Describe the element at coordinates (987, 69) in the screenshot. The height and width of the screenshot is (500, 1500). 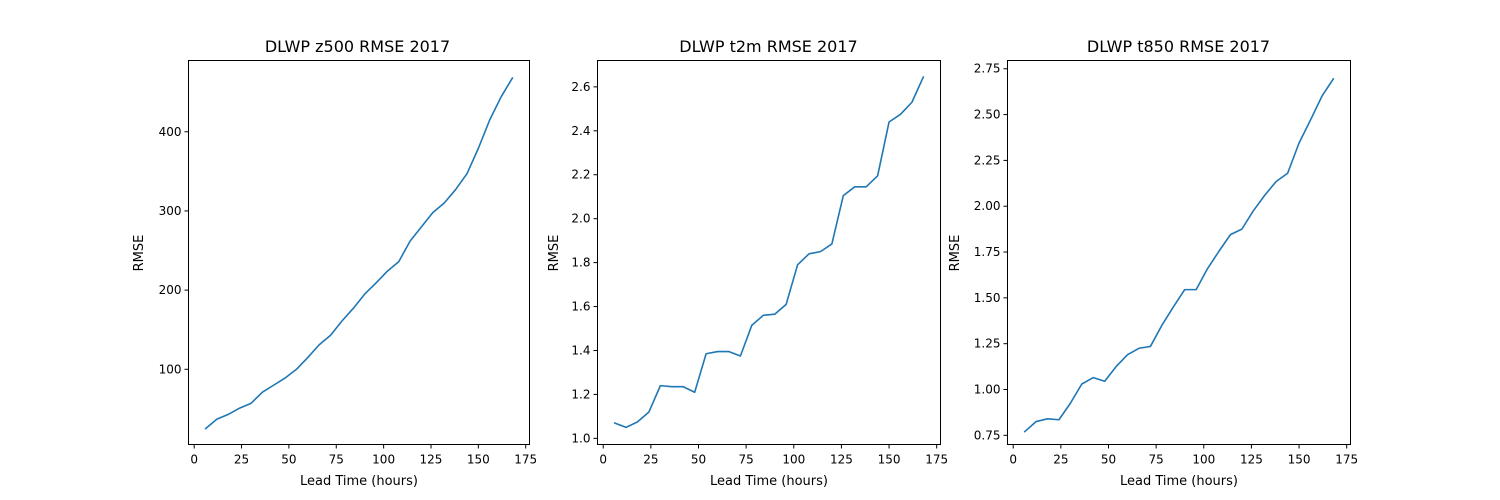
I see `y-tick-label: 2.75` at that location.